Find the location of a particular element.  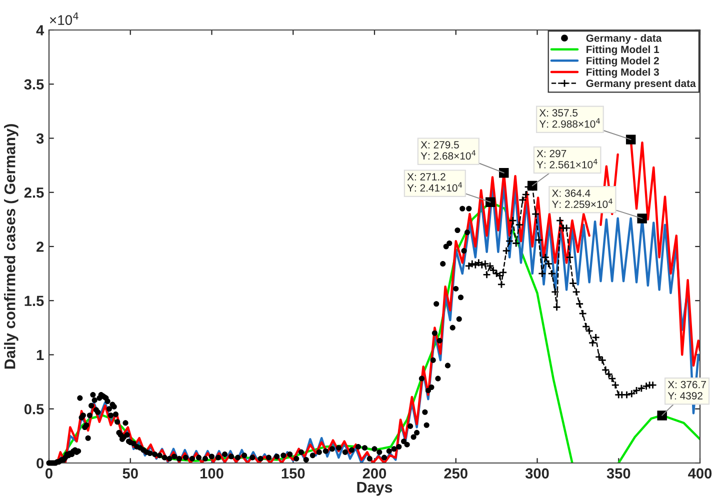

x-tick-label: 400 is located at coordinates (700, 473).